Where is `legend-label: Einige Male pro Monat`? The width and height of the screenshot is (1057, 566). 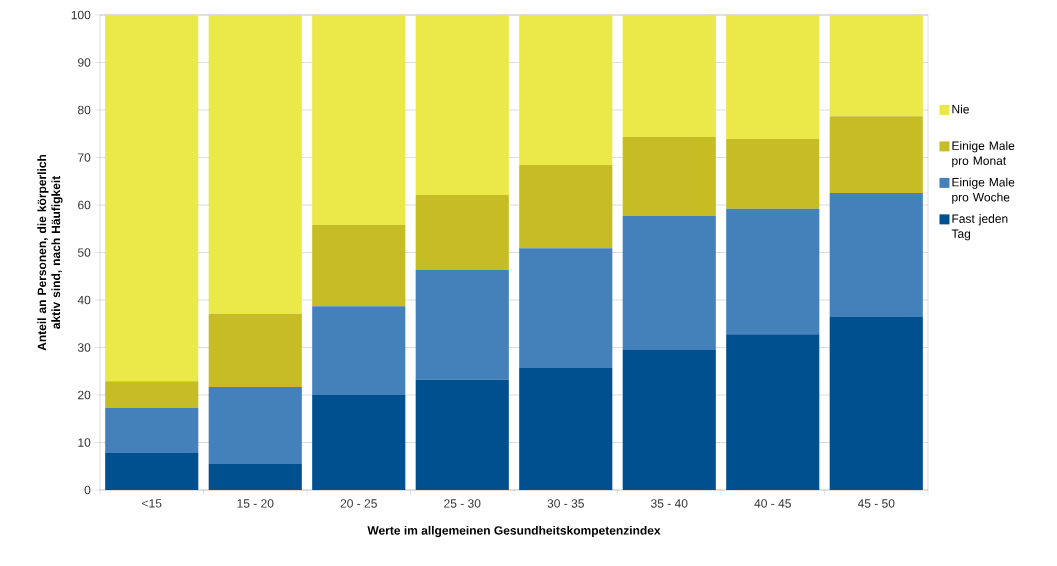 legend-label: Einige Male pro Monat is located at coordinates (983, 154).